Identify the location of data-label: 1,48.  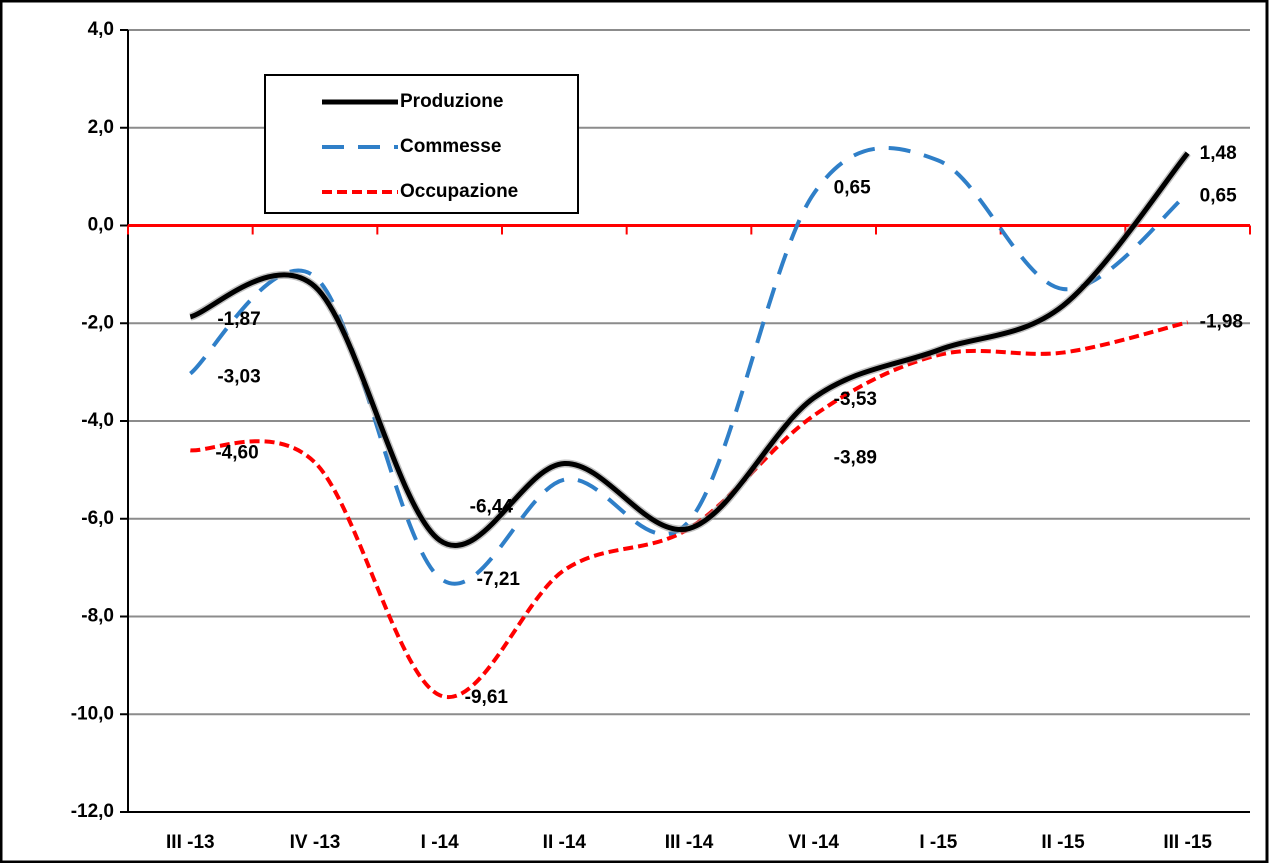
(1218, 153).